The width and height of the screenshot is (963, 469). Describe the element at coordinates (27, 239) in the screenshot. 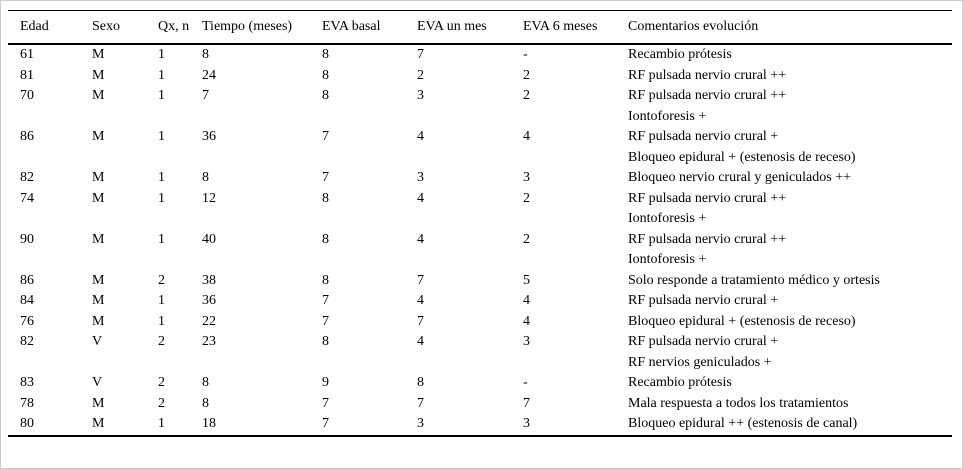

I see `table-cell: 90` at that location.